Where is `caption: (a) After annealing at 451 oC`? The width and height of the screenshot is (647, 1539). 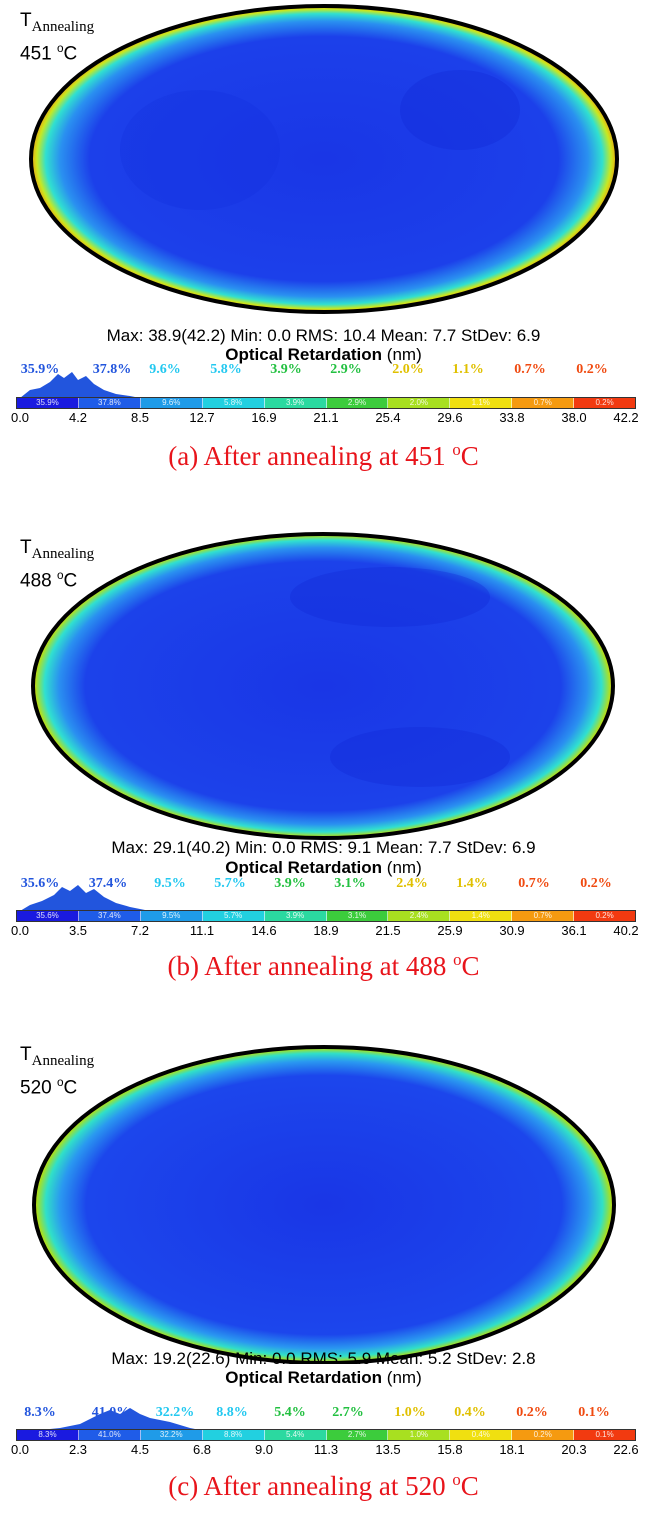
caption: (a) After annealing at 451 oC is located at coordinates (323, 455).